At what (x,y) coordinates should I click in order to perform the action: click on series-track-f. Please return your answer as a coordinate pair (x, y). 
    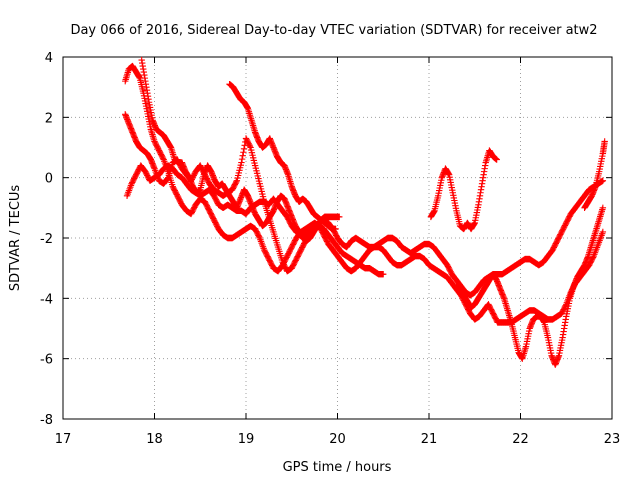
    Looking at the image, I should click on (463, 190).